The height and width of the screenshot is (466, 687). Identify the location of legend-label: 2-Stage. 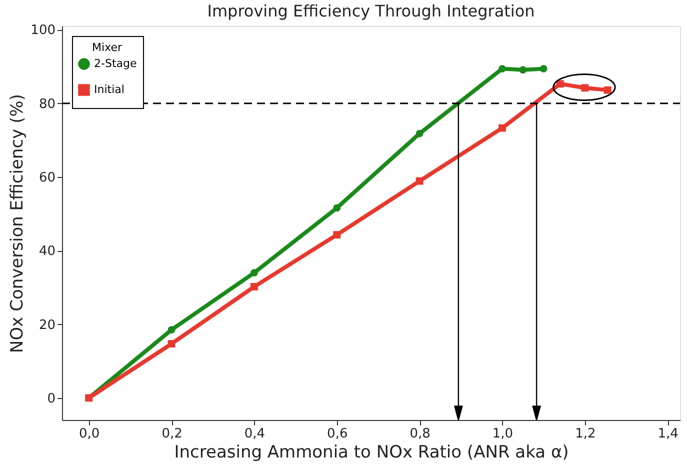
(115, 63).